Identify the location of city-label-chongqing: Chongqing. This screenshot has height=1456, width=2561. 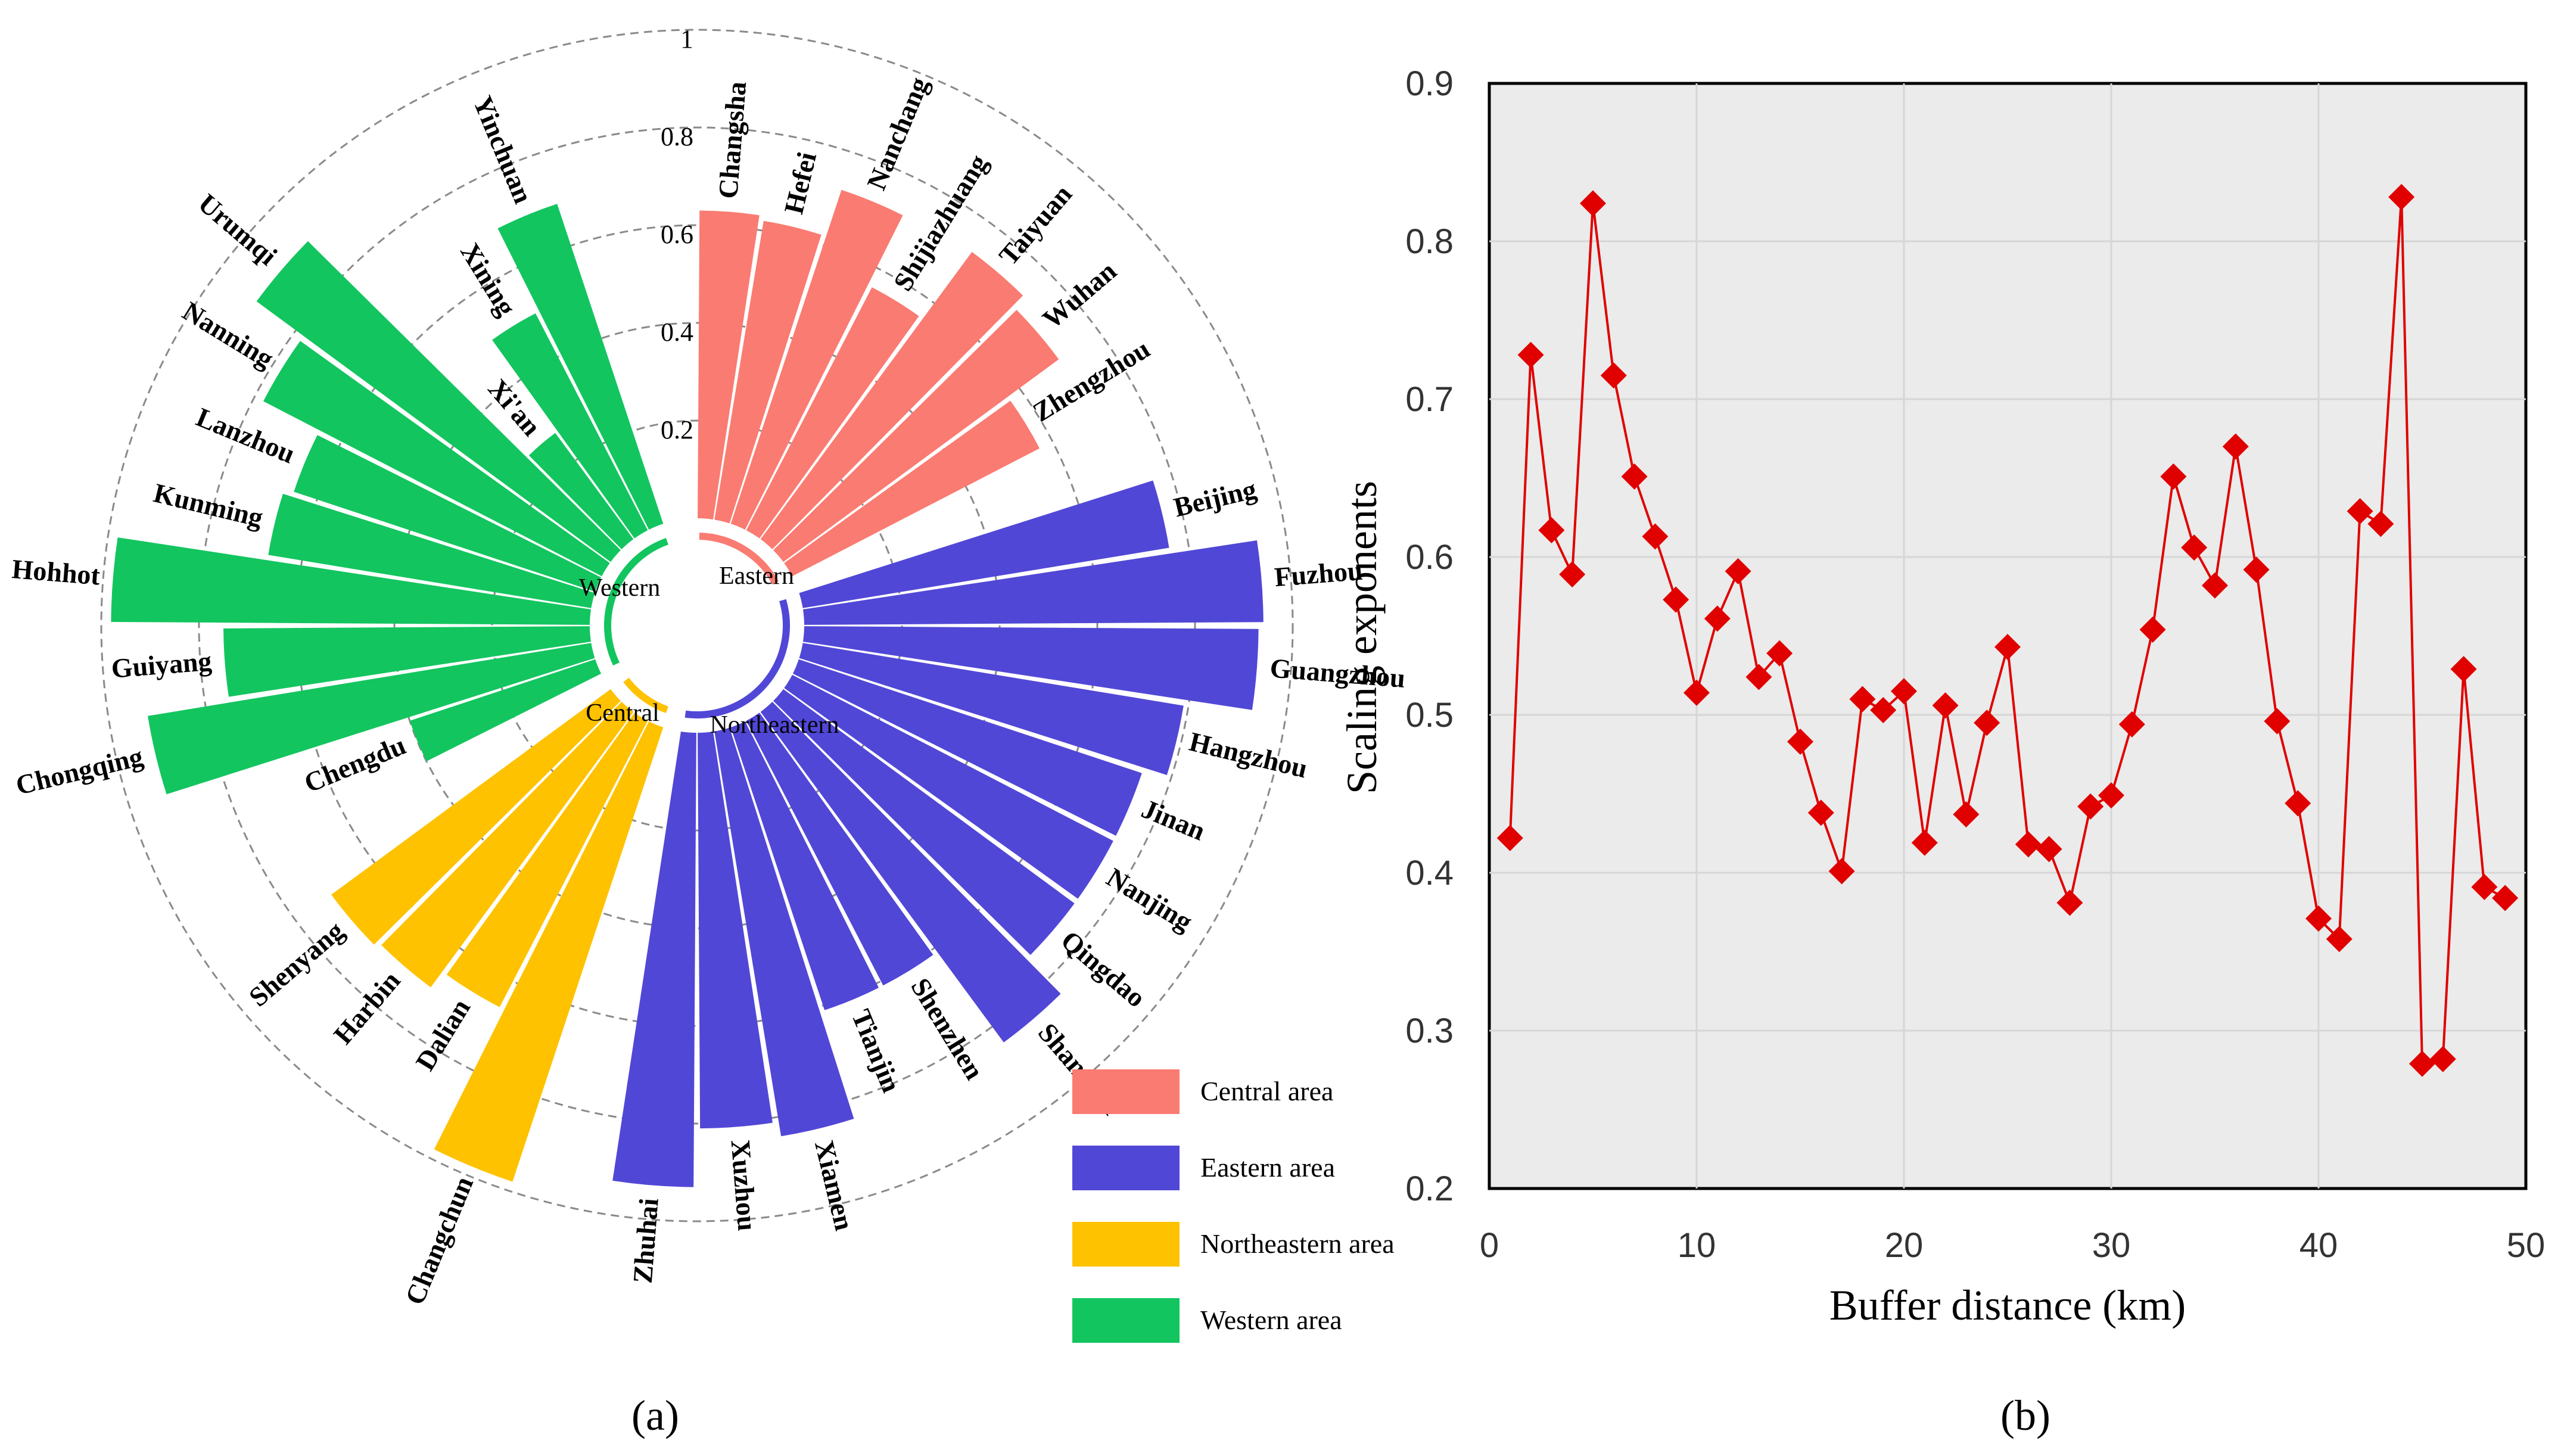
(79, 771).